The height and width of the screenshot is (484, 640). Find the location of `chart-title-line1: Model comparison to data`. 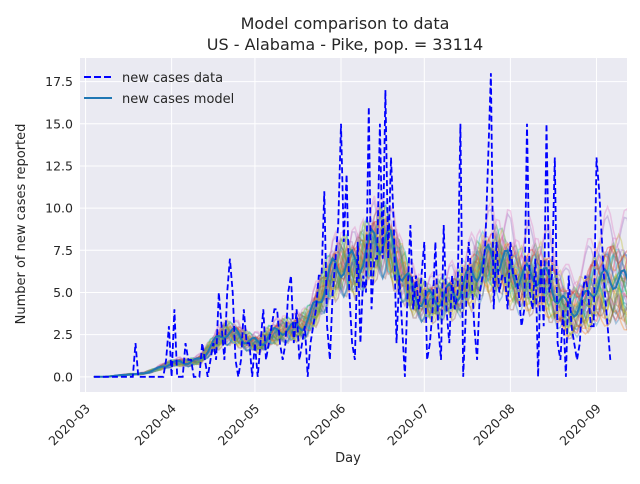

chart-title-line1: Model comparison to data is located at coordinates (345, 23).